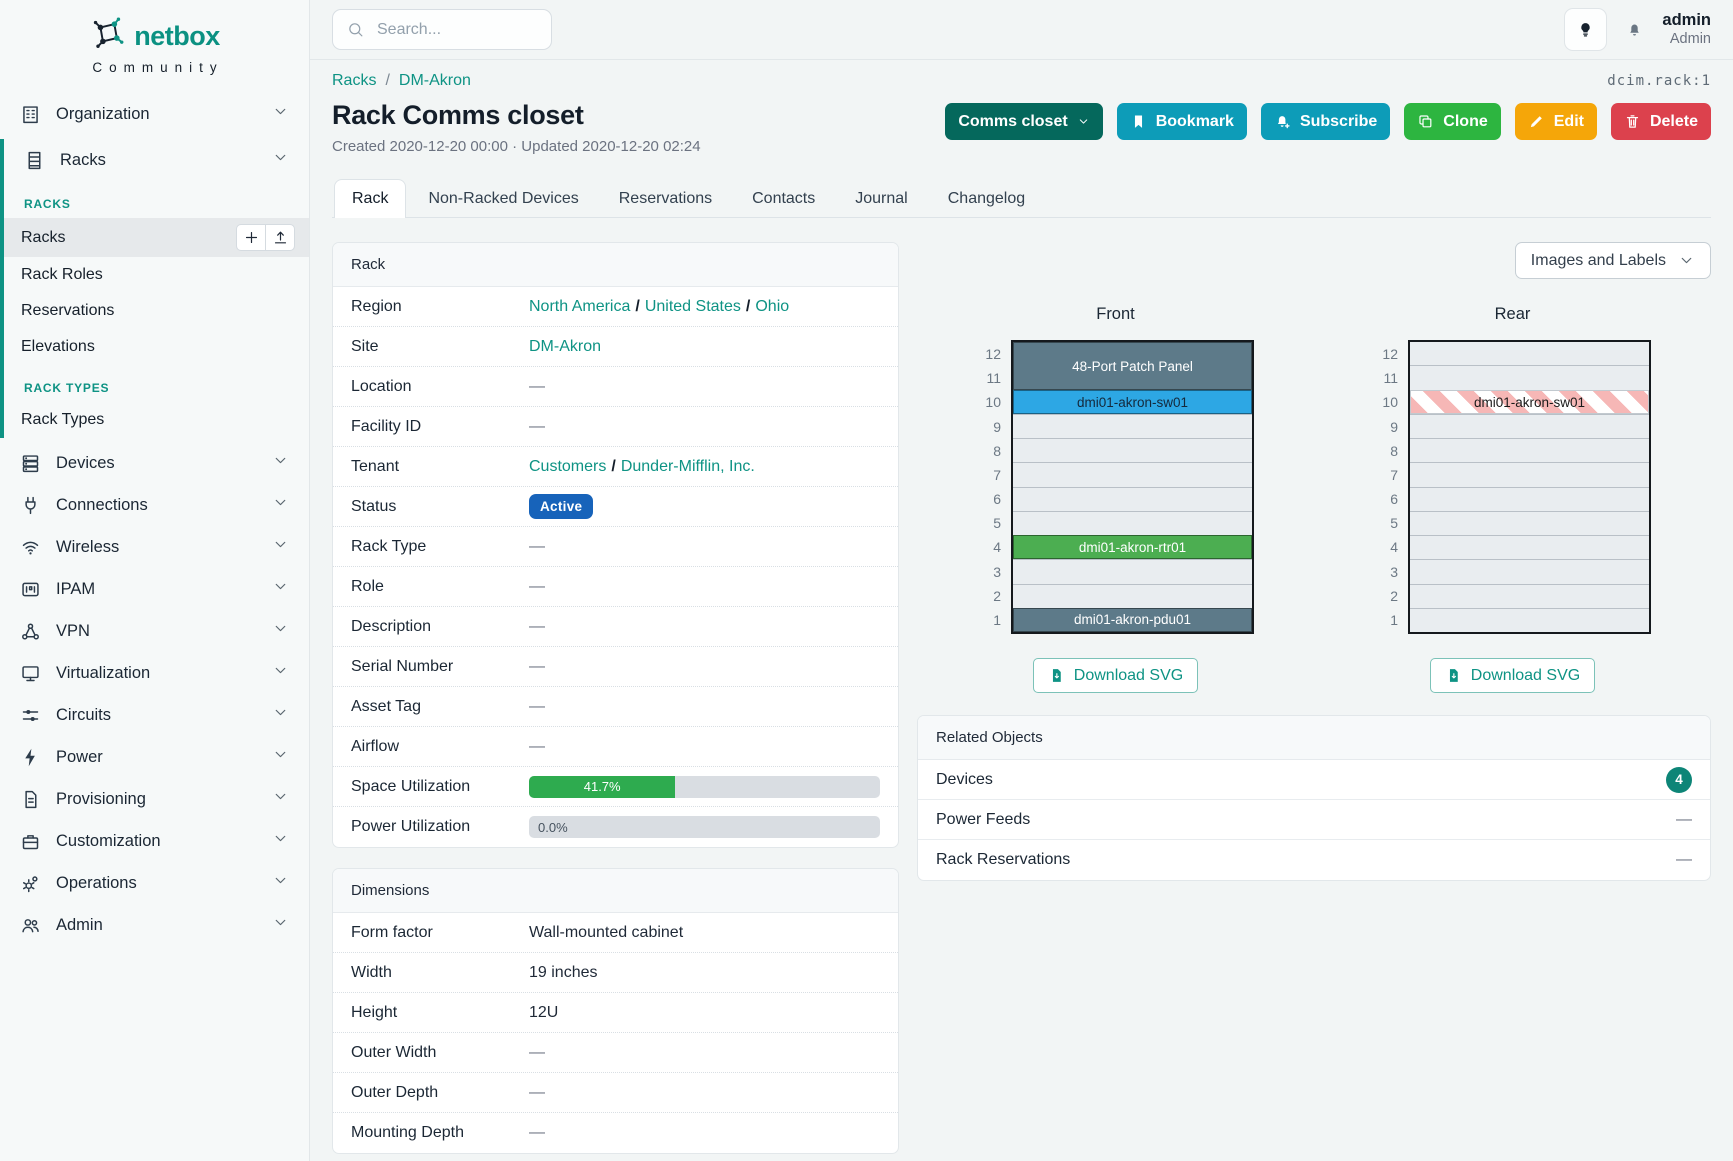  I want to click on sidebar-item-devices: Devices, so click(154, 463).